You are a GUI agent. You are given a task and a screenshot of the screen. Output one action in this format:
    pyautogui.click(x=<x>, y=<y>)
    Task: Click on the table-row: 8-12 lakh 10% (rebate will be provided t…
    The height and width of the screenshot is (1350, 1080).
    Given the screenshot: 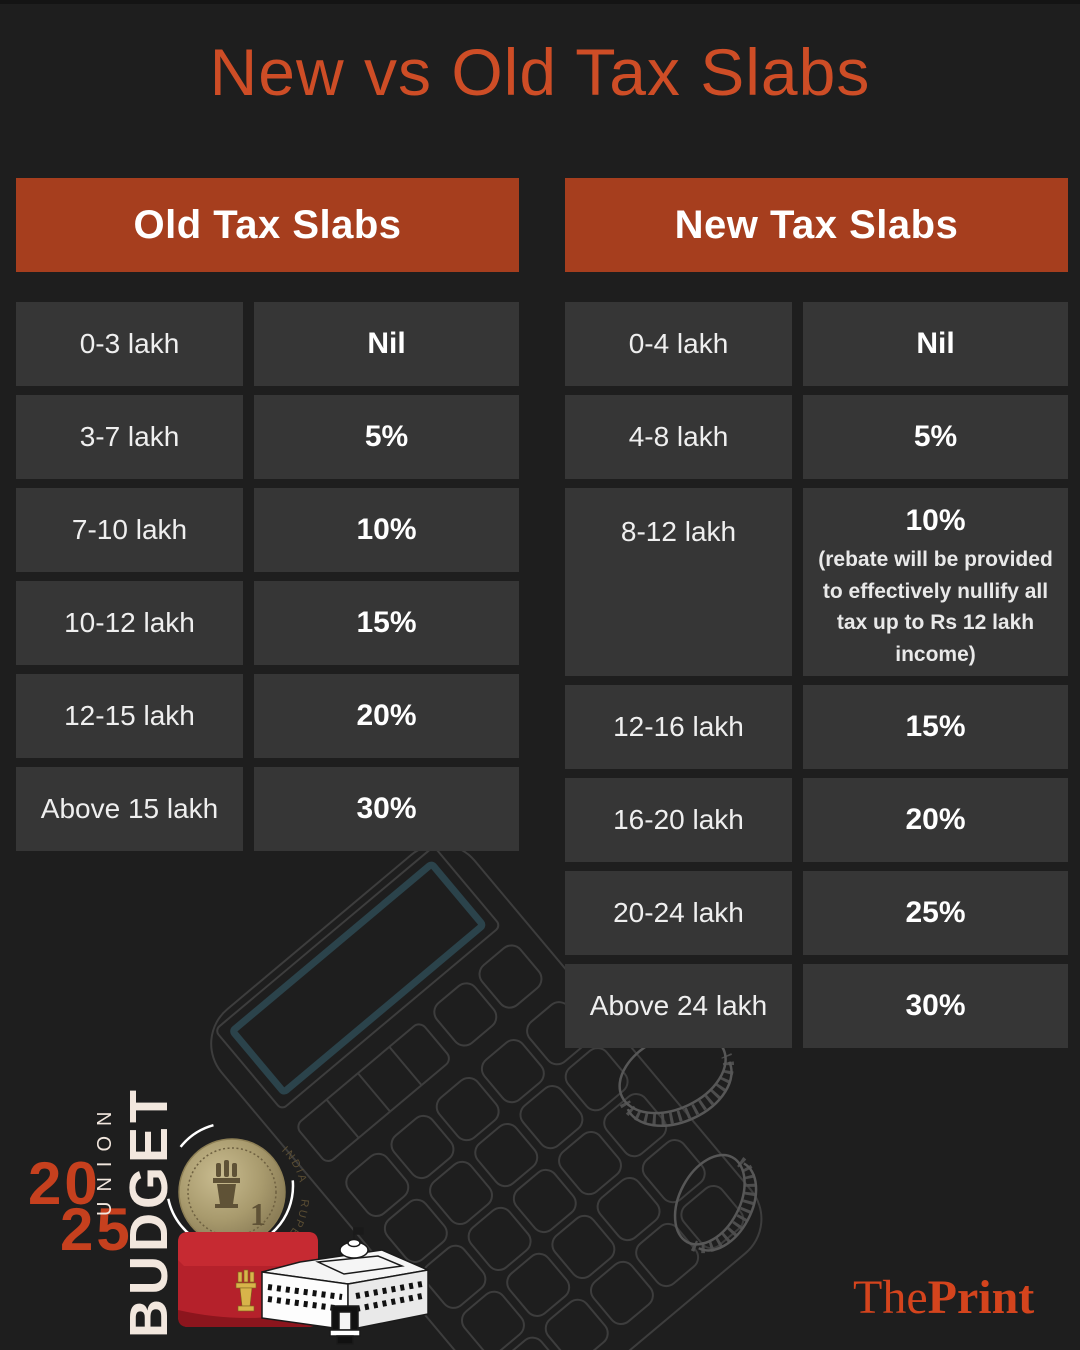 What is the action you would take?
    pyautogui.click(x=816, y=582)
    